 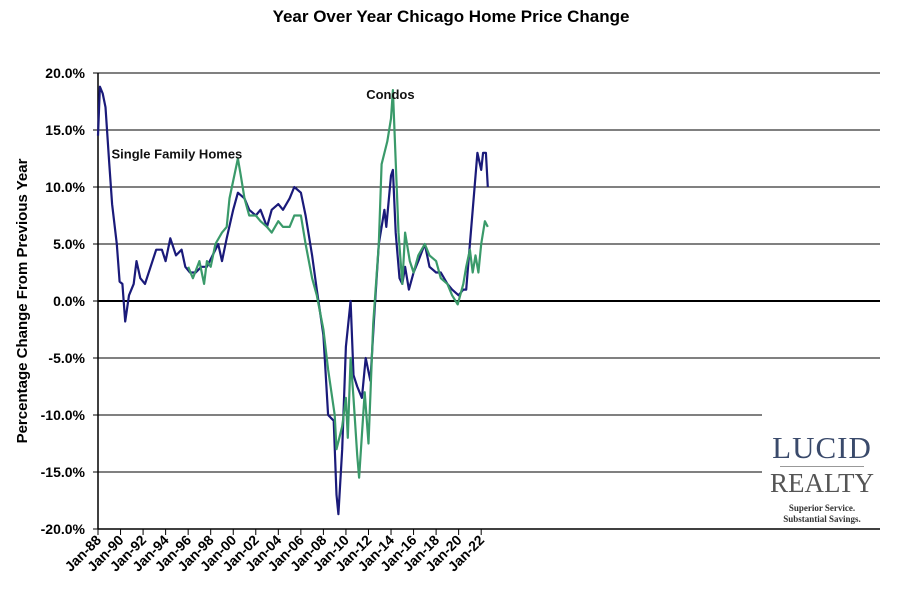 What do you see at coordinates (69, 244) in the screenshot?
I see `y-tick-label: 5.0%` at bounding box center [69, 244].